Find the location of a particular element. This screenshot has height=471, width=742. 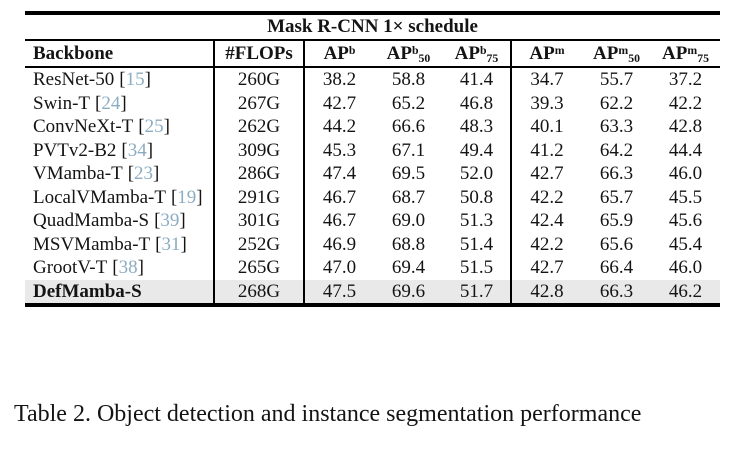

ap-value-cell: 48.3 is located at coordinates (477, 127).